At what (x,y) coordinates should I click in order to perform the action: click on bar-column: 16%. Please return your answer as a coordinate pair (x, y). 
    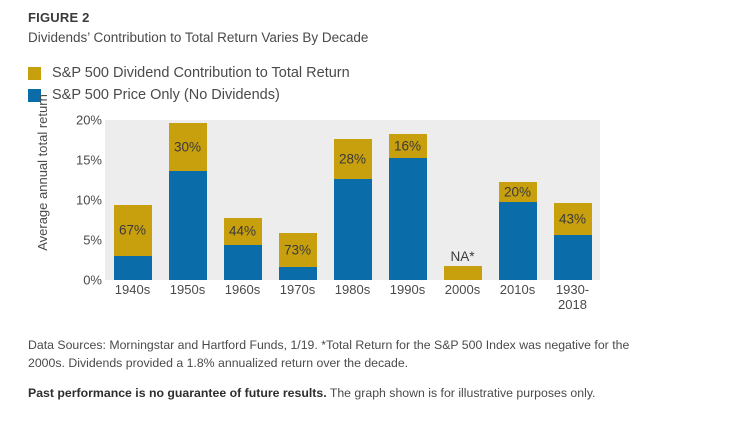
    Looking at the image, I should click on (407, 200).